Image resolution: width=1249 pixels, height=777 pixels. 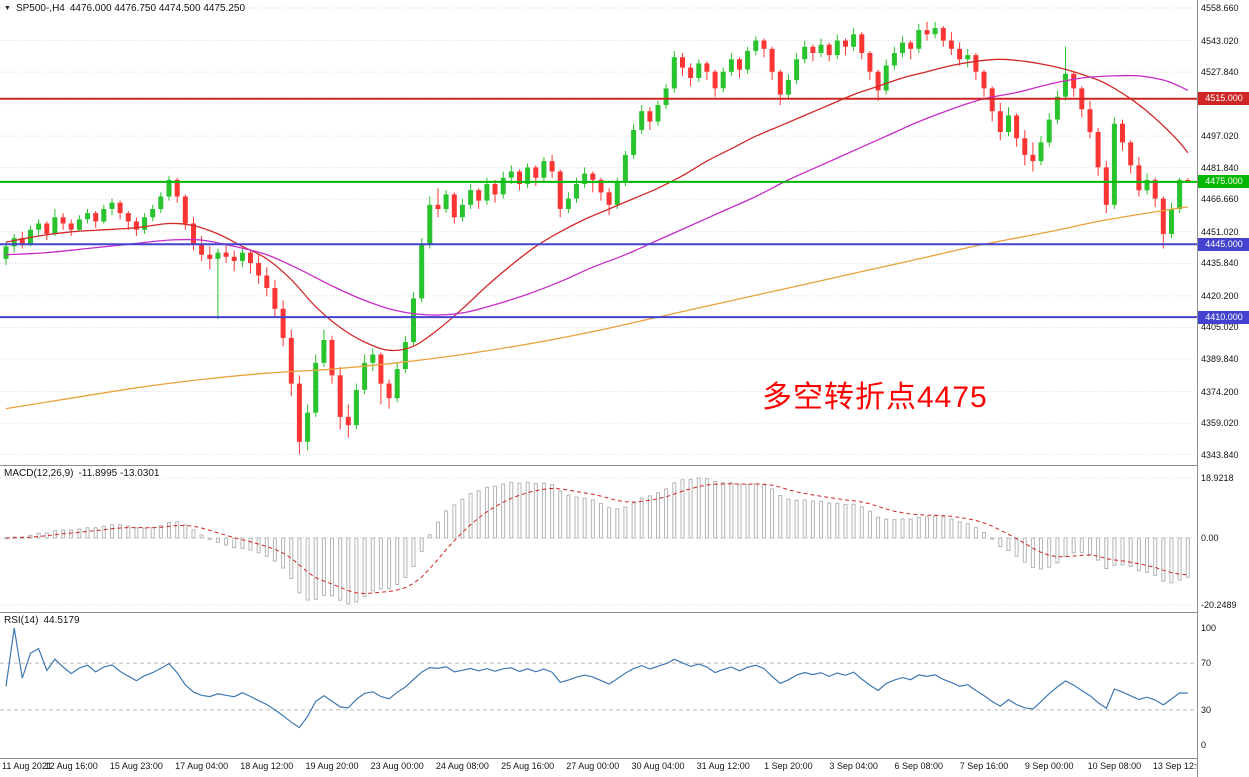 What do you see at coordinates (1220, 423) in the screenshot?
I see `price-axis-label: 4359.020` at bounding box center [1220, 423].